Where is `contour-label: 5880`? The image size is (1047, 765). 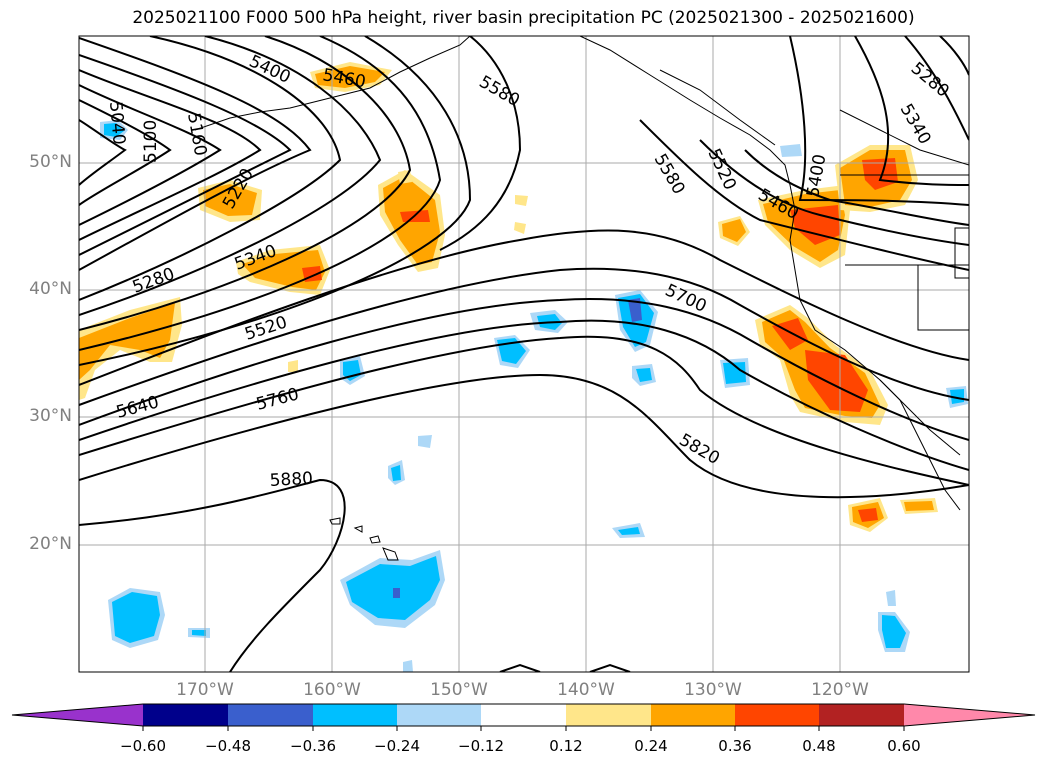 contour-label: 5880 is located at coordinates (291, 480).